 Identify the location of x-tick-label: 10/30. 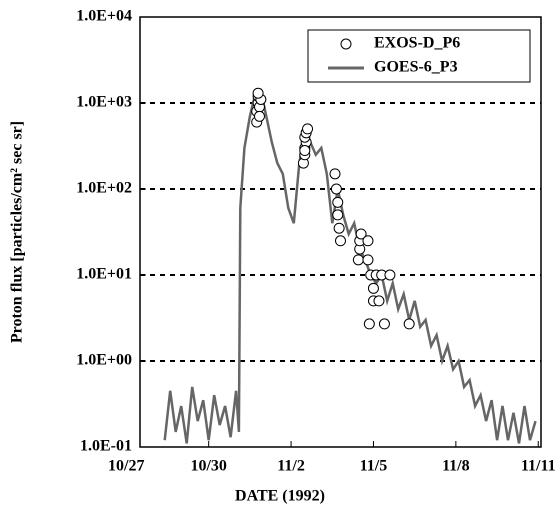
(208, 466).